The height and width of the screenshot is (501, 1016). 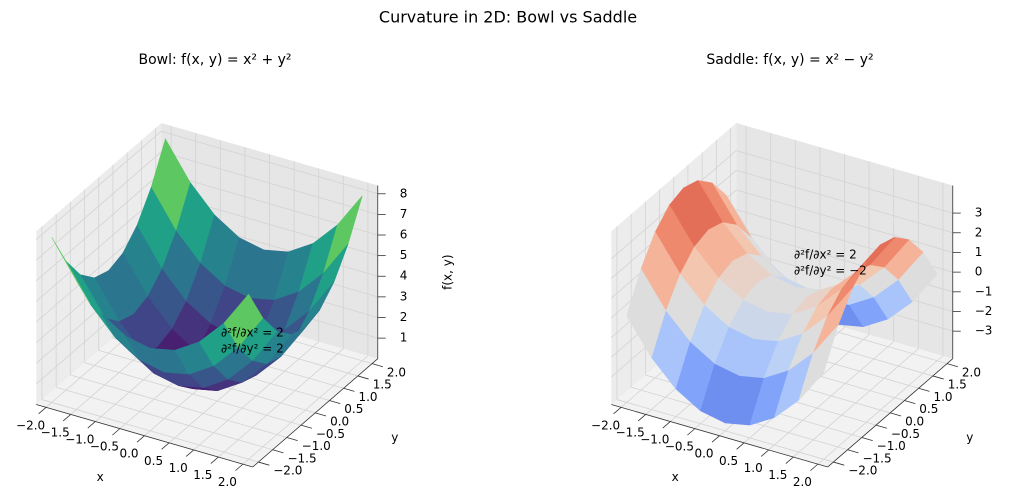 I want to click on z-tick-label: 2, so click(x=979, y=232).